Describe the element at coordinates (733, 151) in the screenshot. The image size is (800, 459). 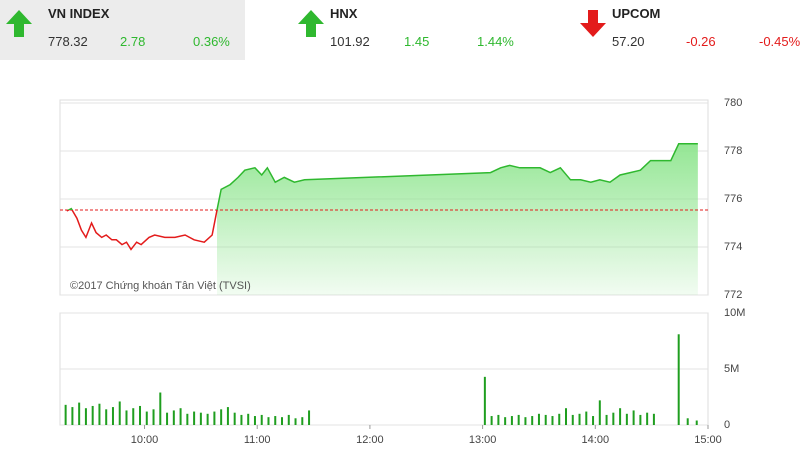
I see `y-tick-label: 778` at that location.